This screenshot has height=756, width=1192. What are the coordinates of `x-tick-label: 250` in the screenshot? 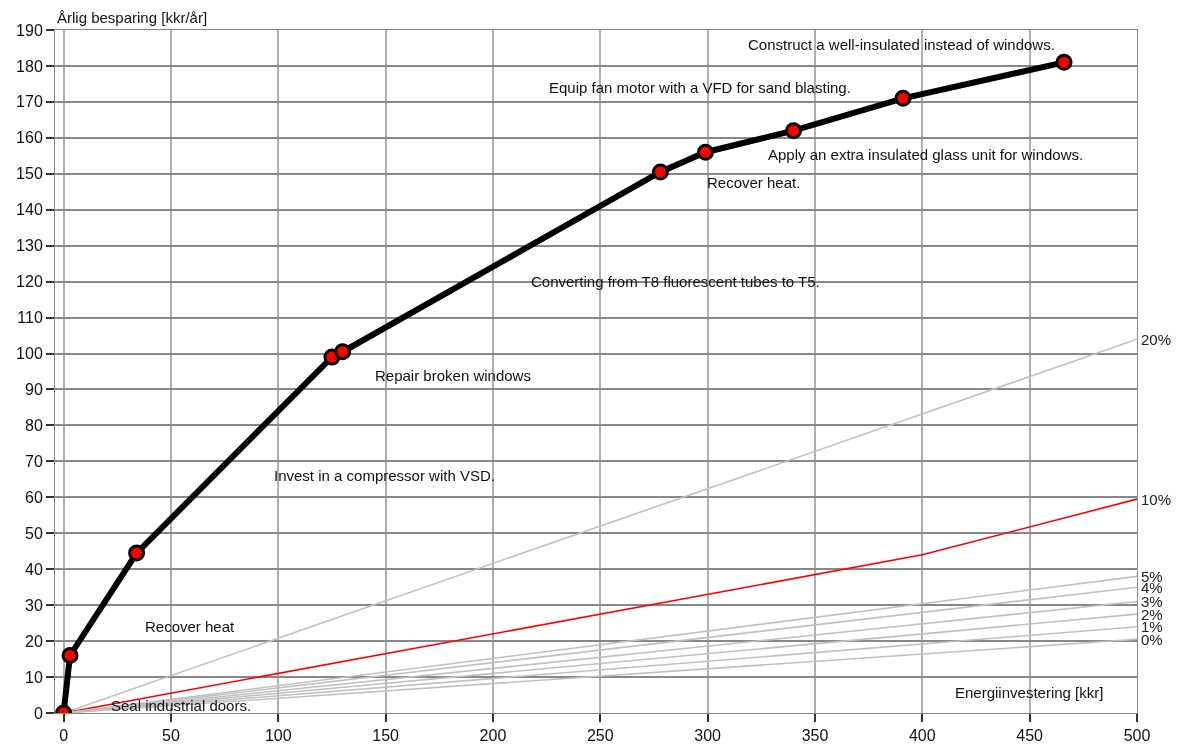 It's located at (600, 736).